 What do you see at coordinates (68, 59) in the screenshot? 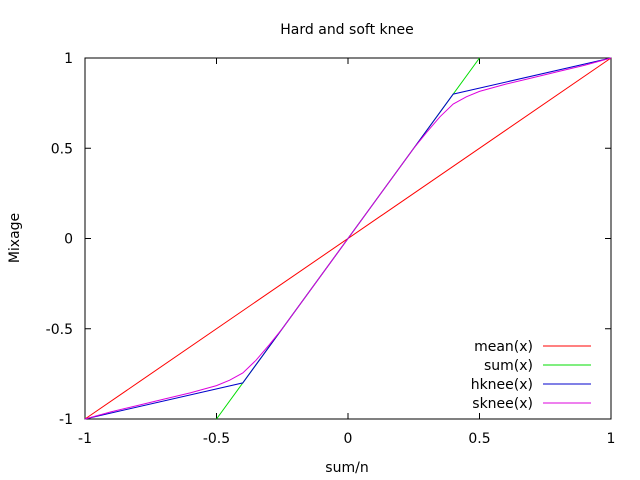
I see `y-tick-label: 1` at bounding box center [68, 59].